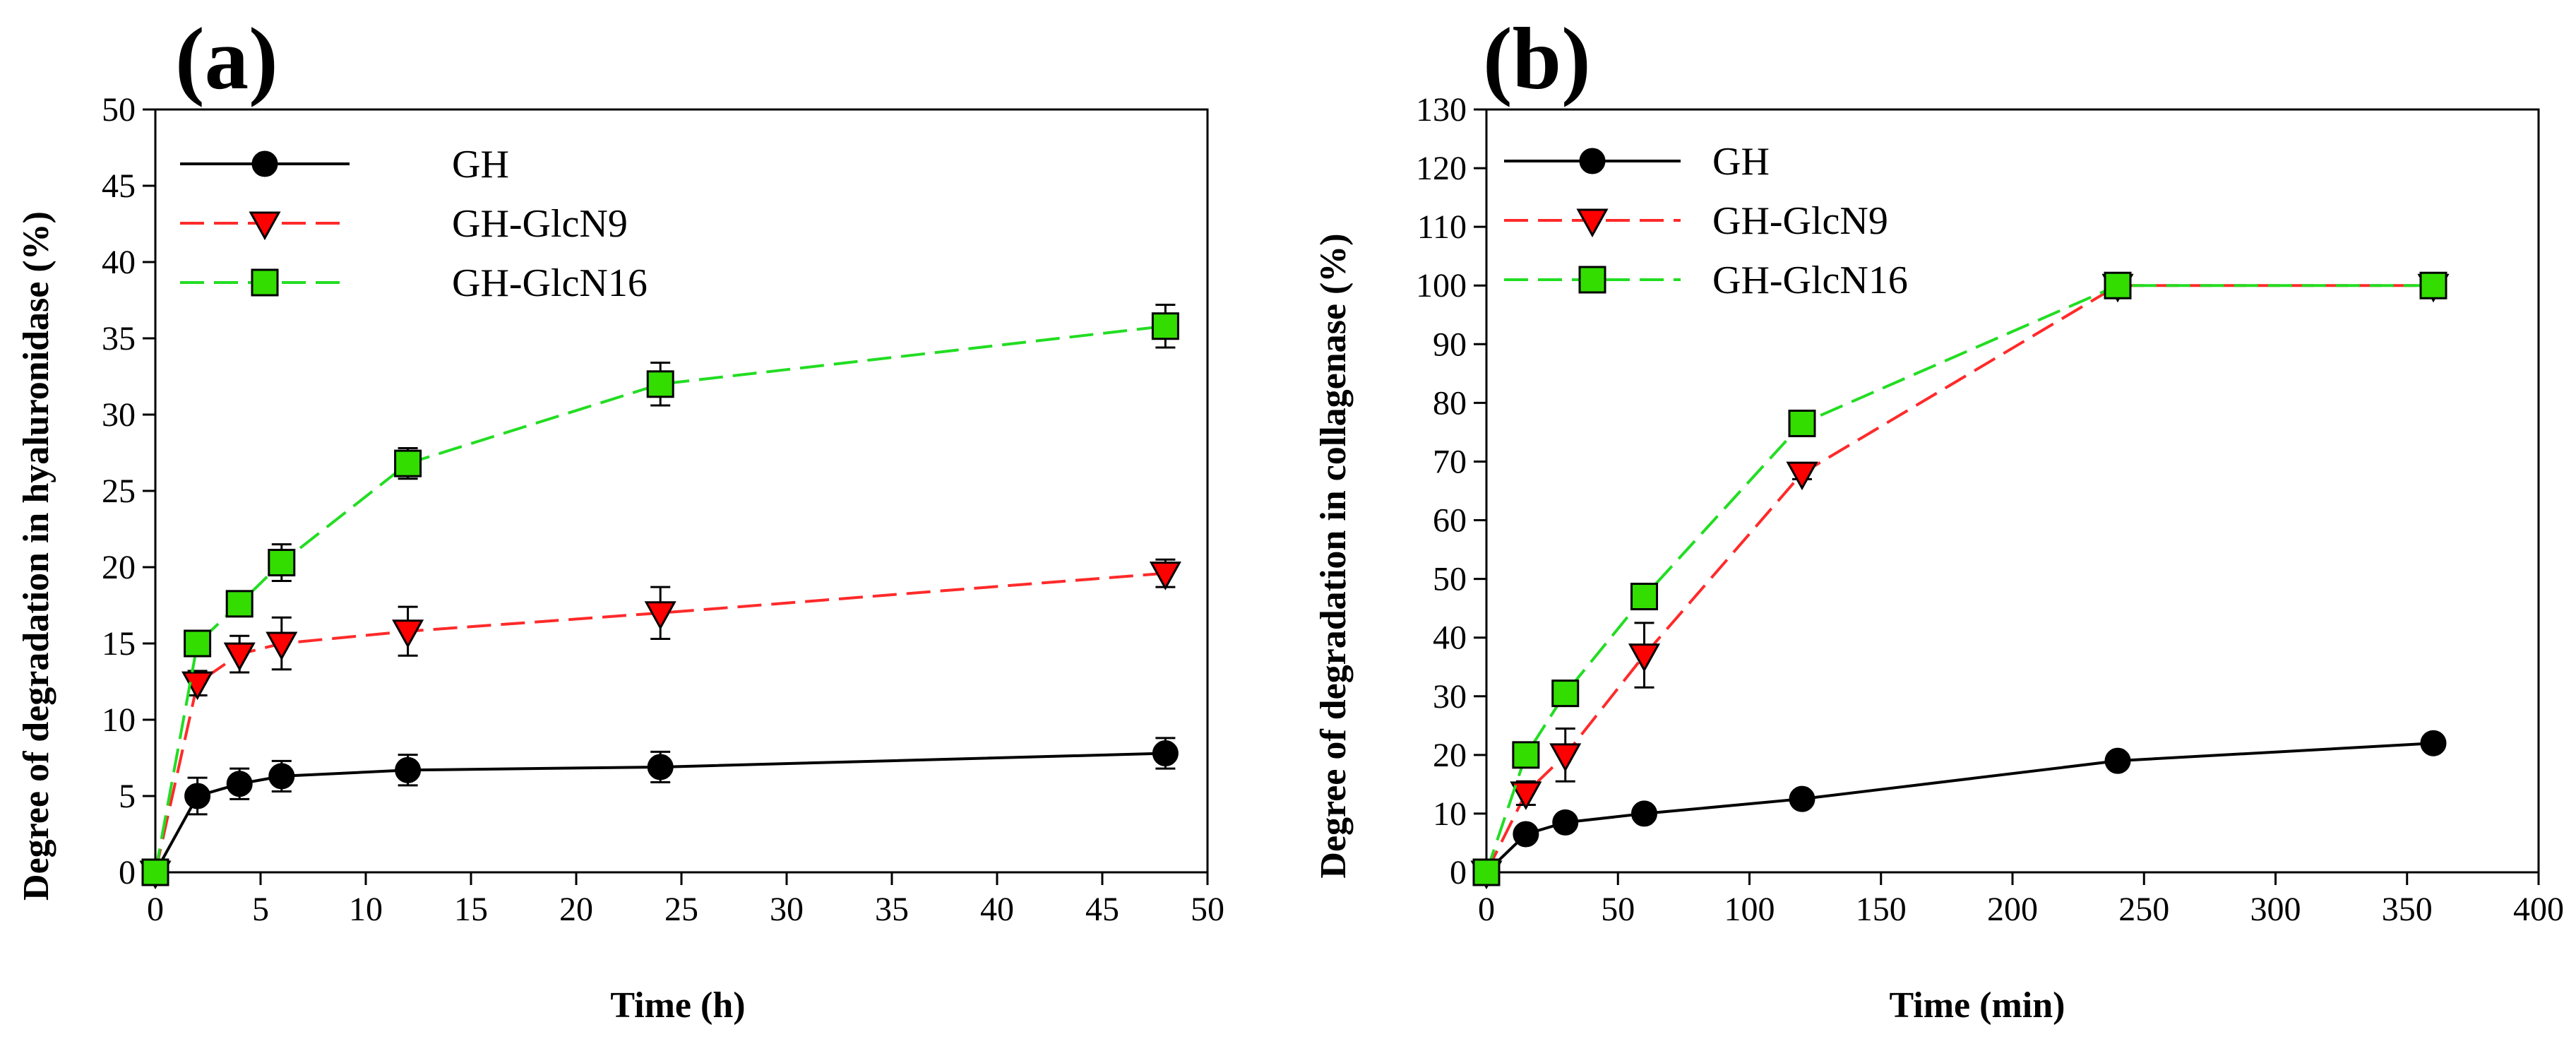 This screenshot has height=1039, width=2576. What do you see at coordinates (1618, 910) in the screenshot?
I see `panel-b-x-tick-label: 50` at bounding box center [1618, 910].